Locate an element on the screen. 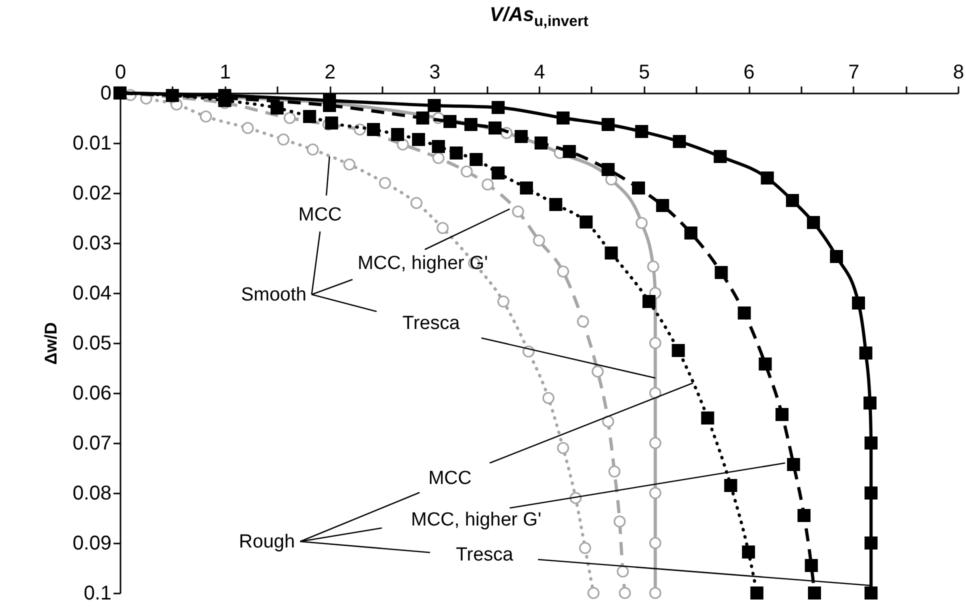 The height and width of the screenshot is (608, 966). x-tick-label: 6 is located at coordinates (749, 73).